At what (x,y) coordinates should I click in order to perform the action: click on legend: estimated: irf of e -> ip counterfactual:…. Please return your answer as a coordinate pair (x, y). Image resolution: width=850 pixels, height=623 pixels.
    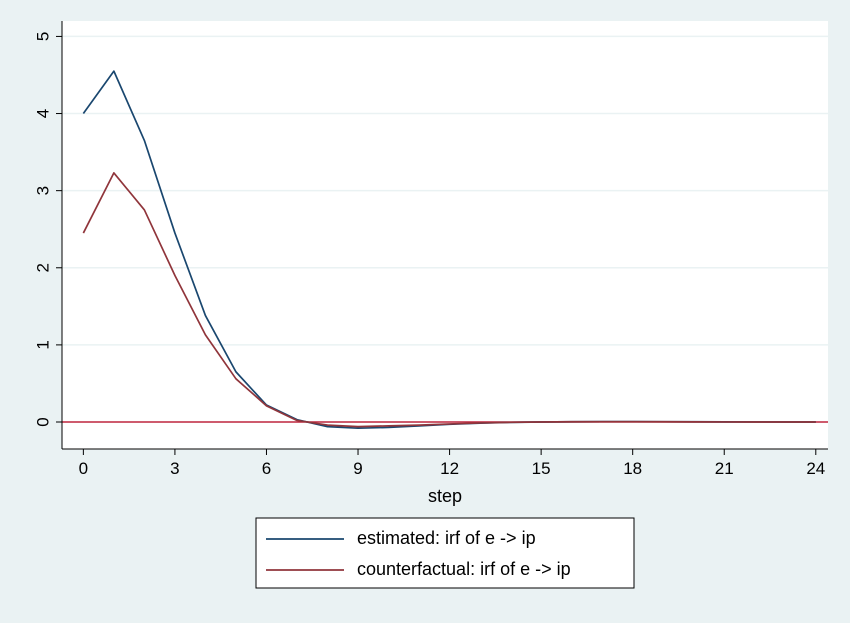
    Looking at the image, I should click on (445, 553).